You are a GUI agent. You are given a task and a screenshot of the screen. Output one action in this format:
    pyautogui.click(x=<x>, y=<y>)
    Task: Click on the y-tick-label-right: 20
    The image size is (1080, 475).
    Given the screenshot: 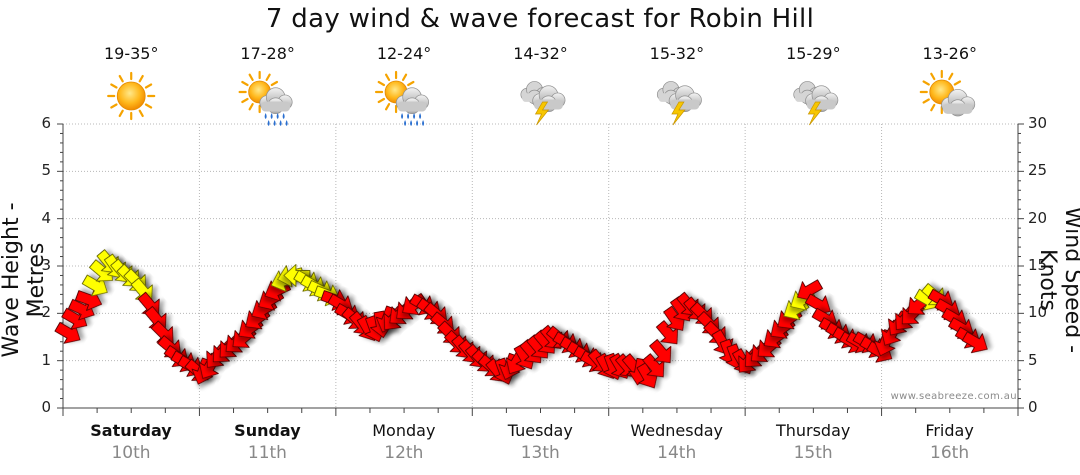 What is the action you would take?
    pyautogui.click(x=1038, y=217)
    